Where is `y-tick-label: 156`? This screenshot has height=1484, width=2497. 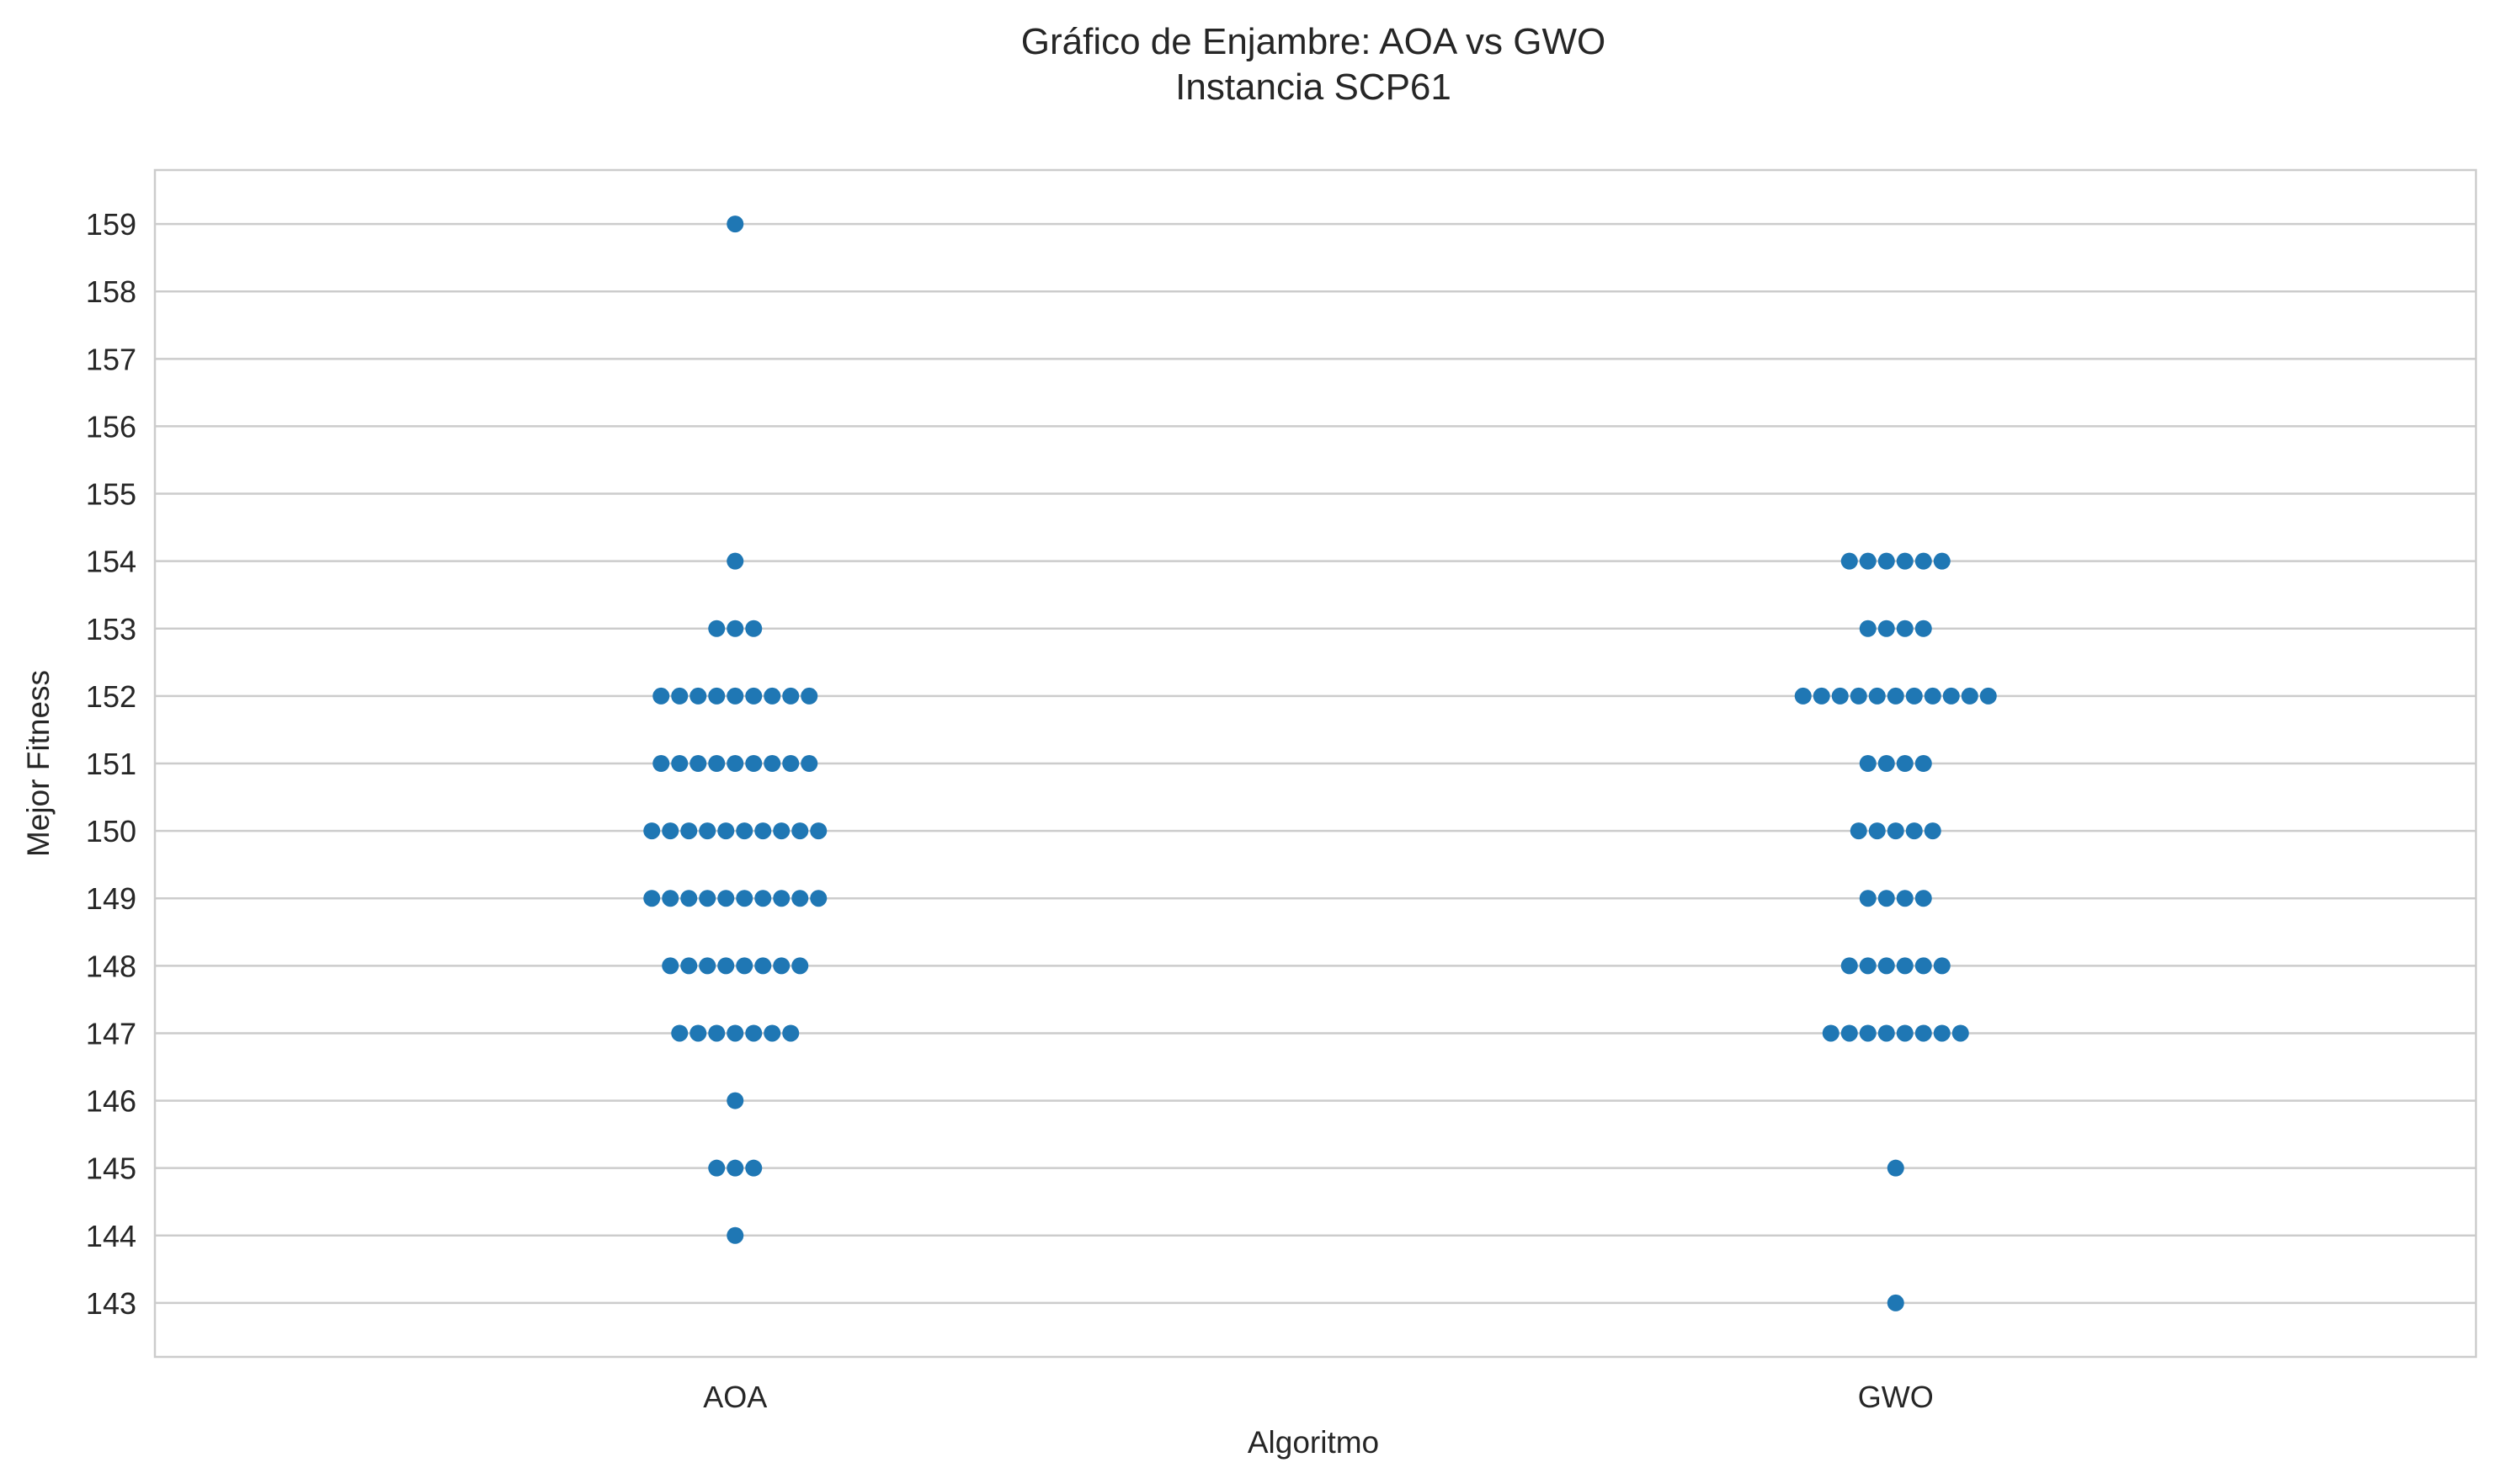
y-tick-label: 156 is located at coordinates (111, 426).